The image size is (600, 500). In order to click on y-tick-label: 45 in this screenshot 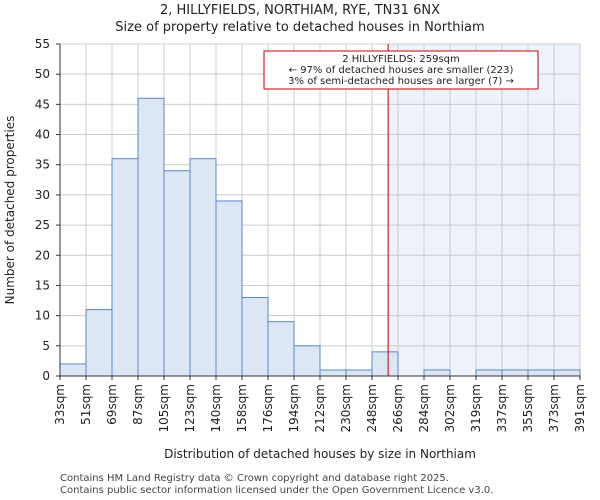, I will do `click(42, 104)`.